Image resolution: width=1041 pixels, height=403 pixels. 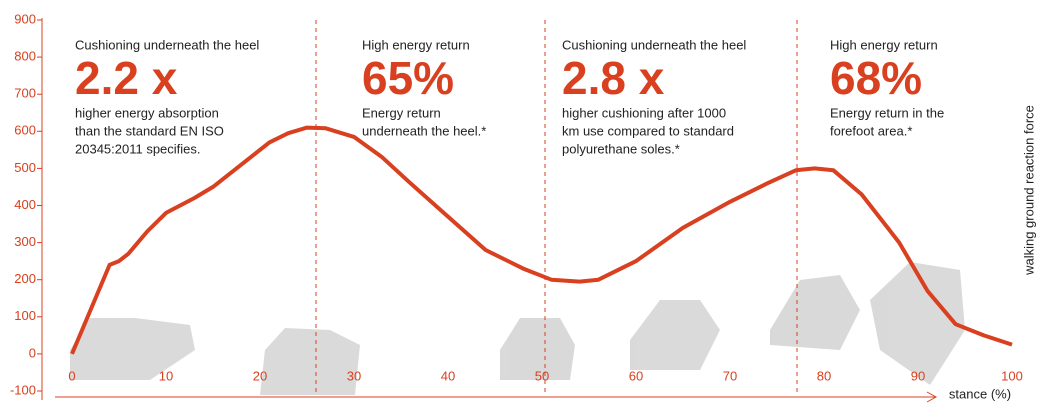 What do you see at coordinates (25, 278) in the screenshot?
I see `y-tick-label: 200` at bounding box center [25, 278].